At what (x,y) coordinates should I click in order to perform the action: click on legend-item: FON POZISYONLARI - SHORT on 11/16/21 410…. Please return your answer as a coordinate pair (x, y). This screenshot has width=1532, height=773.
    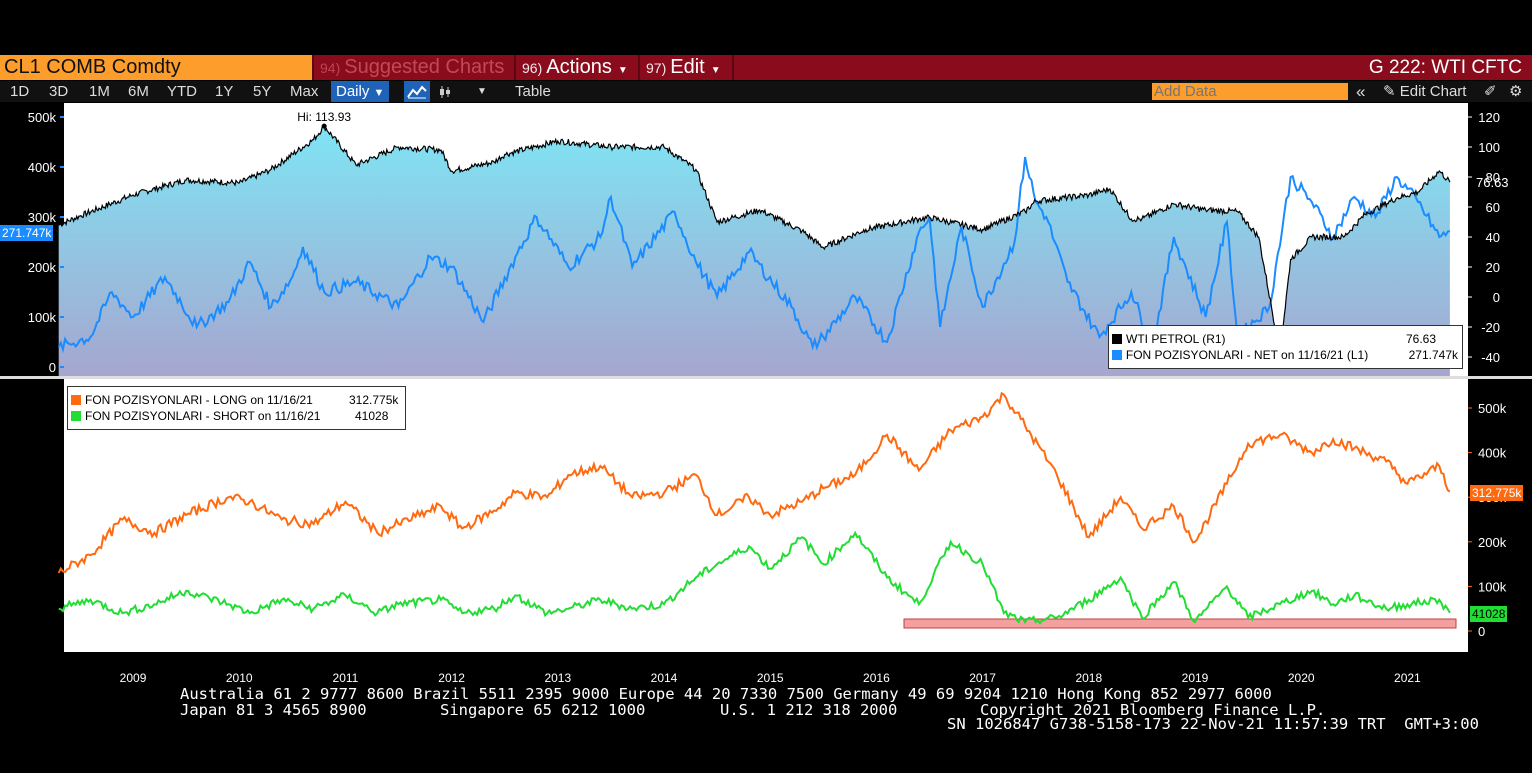
    Looking at the image, I should click on (236, 416).